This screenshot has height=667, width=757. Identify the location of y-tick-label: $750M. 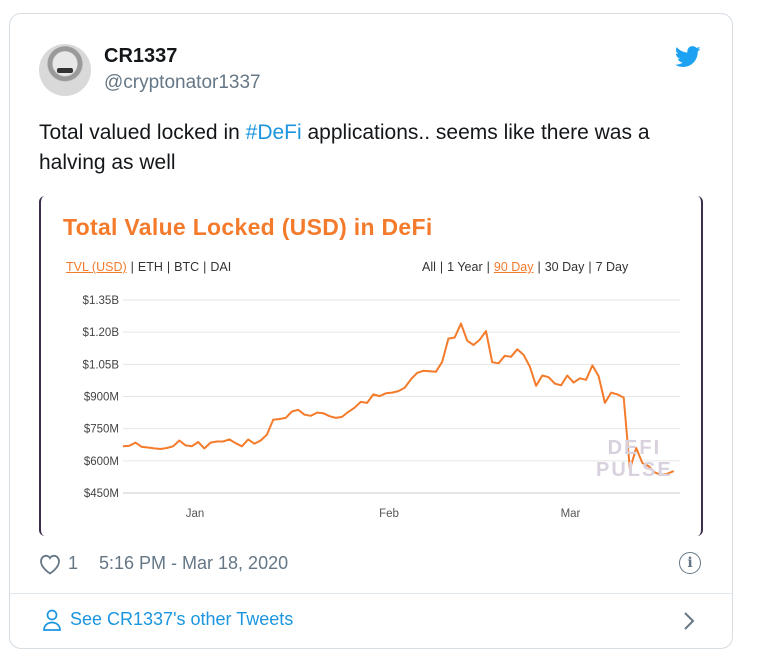
(101, 430).